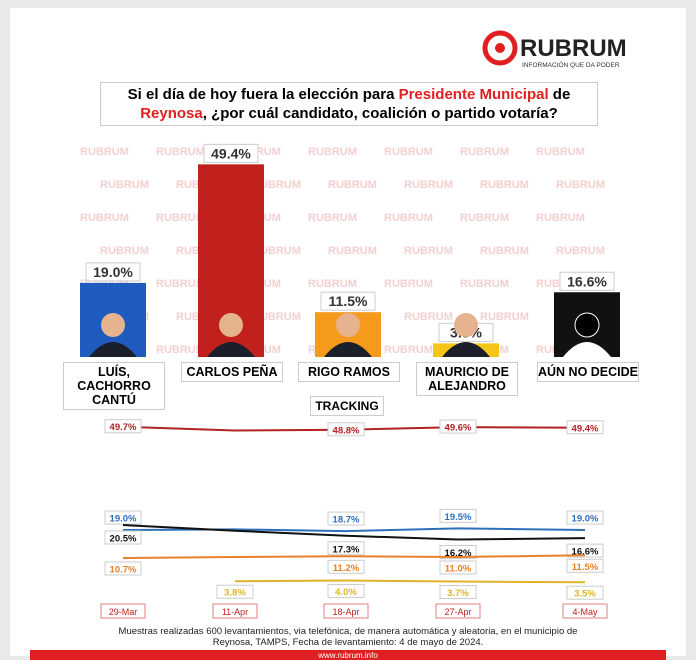 The width and height of the screenshot is (696, 660). I want to click on chart-title: TRACKING, so click(347, 406).